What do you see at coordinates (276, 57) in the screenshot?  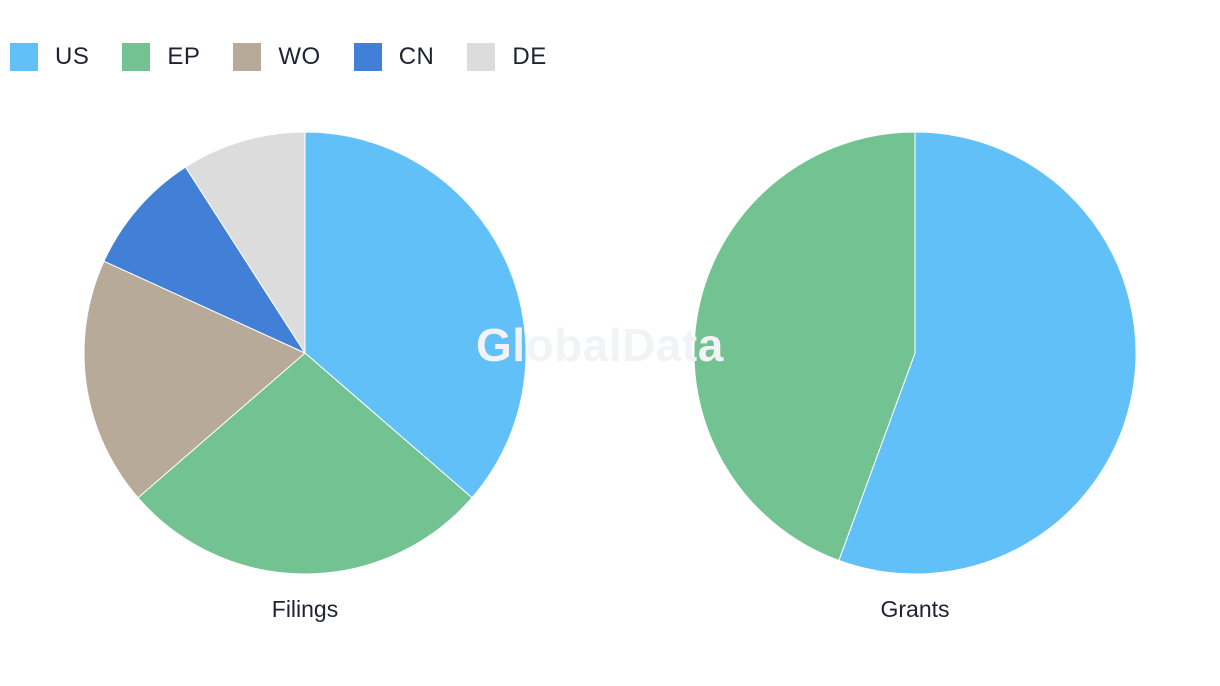 I see `legend-item-wo: WO` at bounding box center [276, 57].